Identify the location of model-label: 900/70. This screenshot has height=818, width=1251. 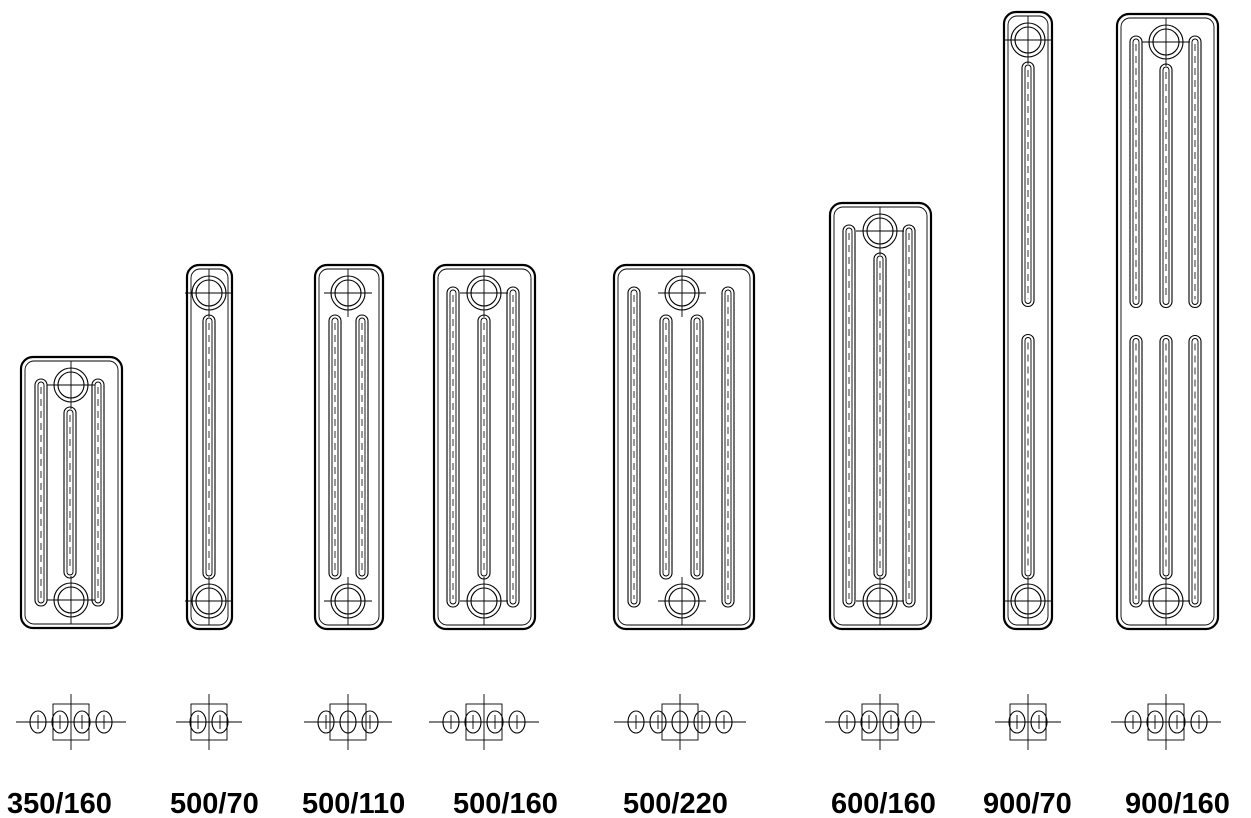
(1027, 803).